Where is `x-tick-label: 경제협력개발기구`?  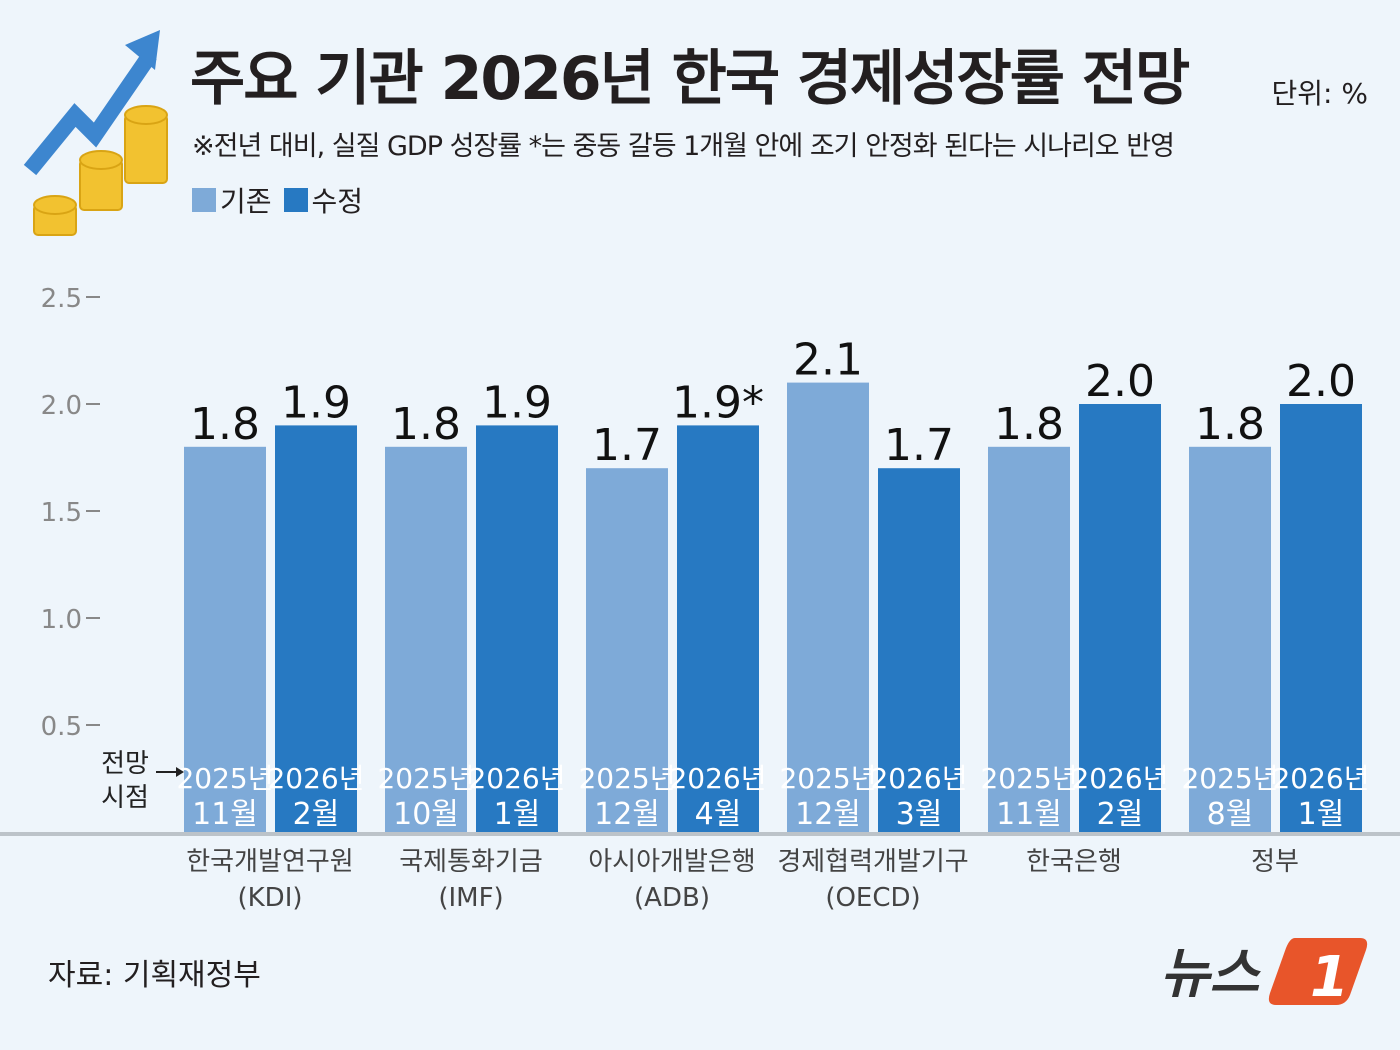 x-tick-label: 경제협력개발기구 is located at coordinates (872, 862).